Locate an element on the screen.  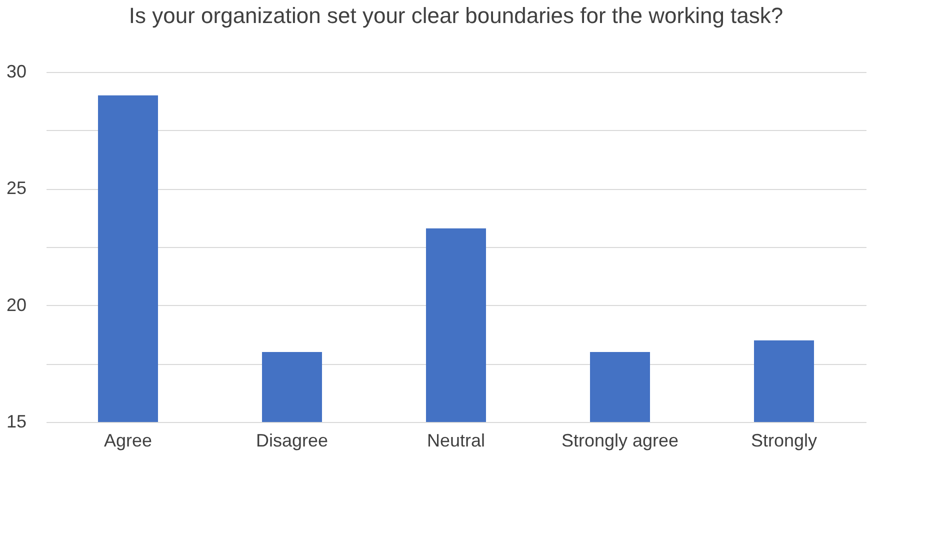
y-tick-label: 20 is located at coordinates (16, 304).